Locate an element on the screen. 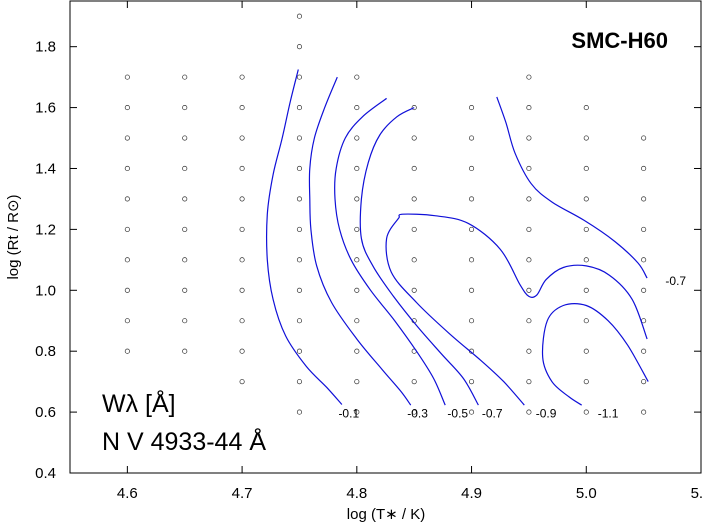 Image resolution: width=703 pixels, height=526 pixels. y-tick-label: 0.6 is located at coordinates (45, 412).